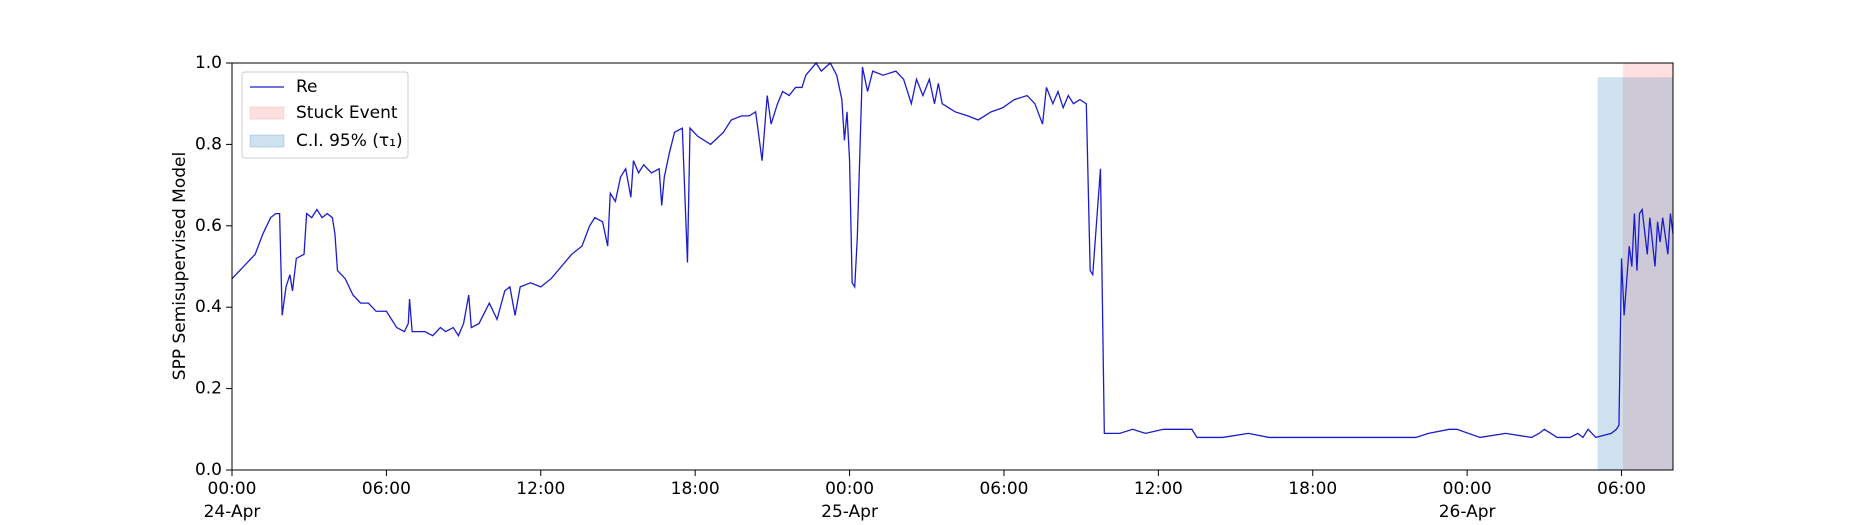  What do you see at coordinates (208, 63) in the screenshot?
I see `y-tick-label: 1.0` at bounding box center [208, 63].